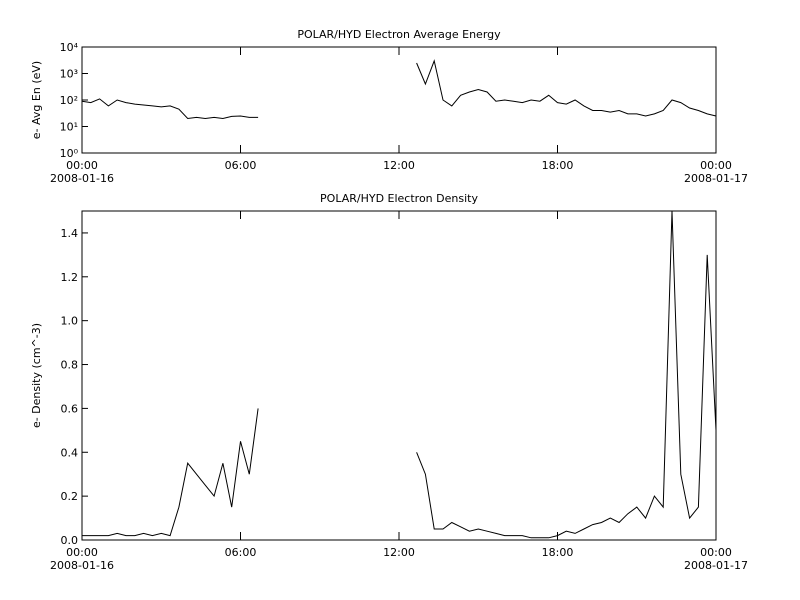 The image size is (800, 600). What do you see at coordinates (69, 47) in the screenshot?
I see `y-tick-label: 10⁴` at bounding box center [69, 47].